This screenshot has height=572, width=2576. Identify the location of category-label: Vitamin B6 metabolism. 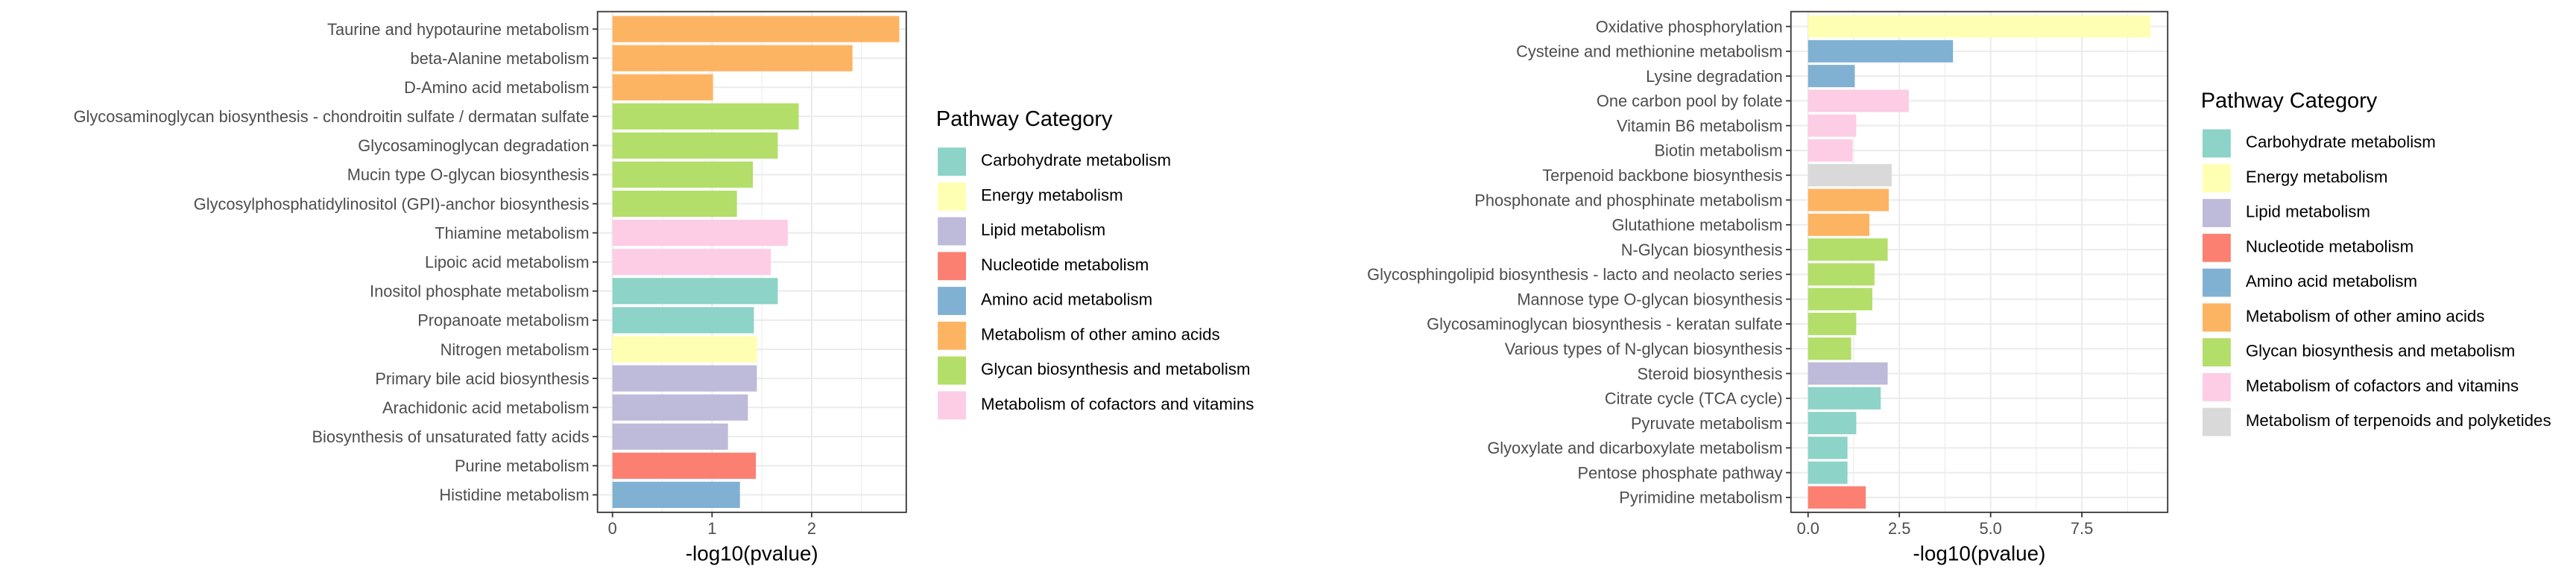
(1700, 125).